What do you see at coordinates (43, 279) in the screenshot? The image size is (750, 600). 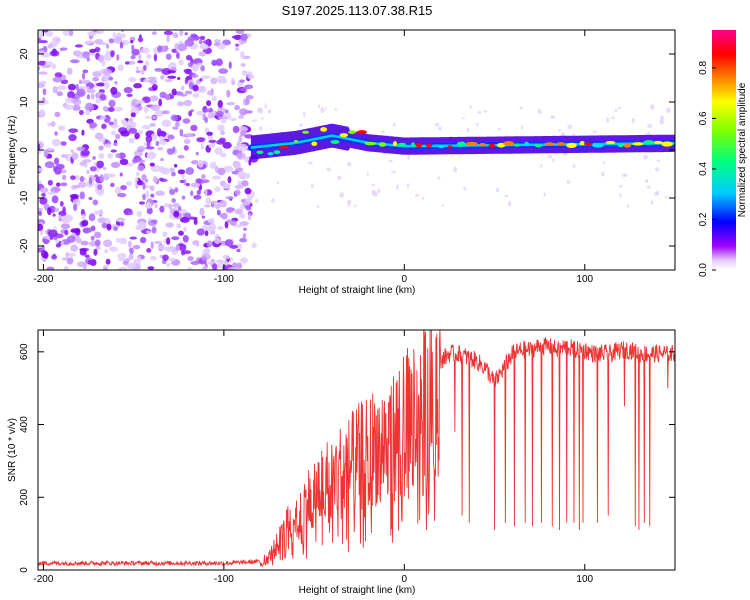 I see `spectrogram-xtick-label: -200` at bounding box center [43, 279].